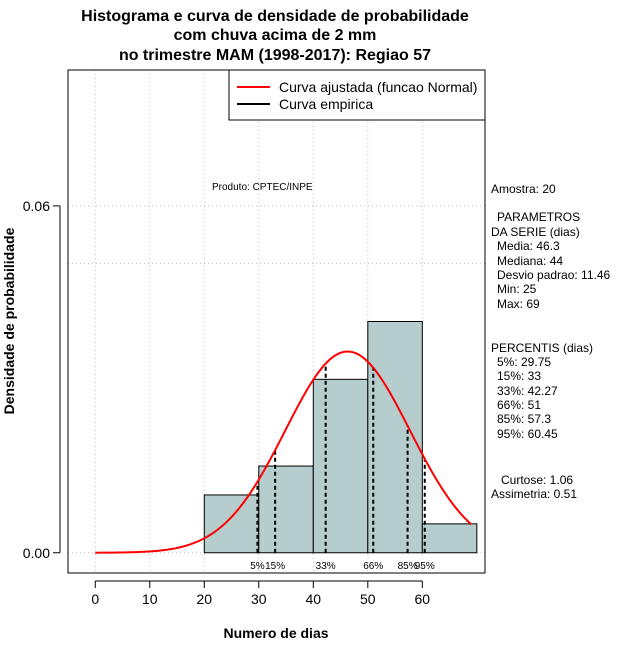  What do you see at coordinates (326, 104) in the screenshot?
I see `legend-label-empirical: Curva empirica` at bounding box center [326, 104].